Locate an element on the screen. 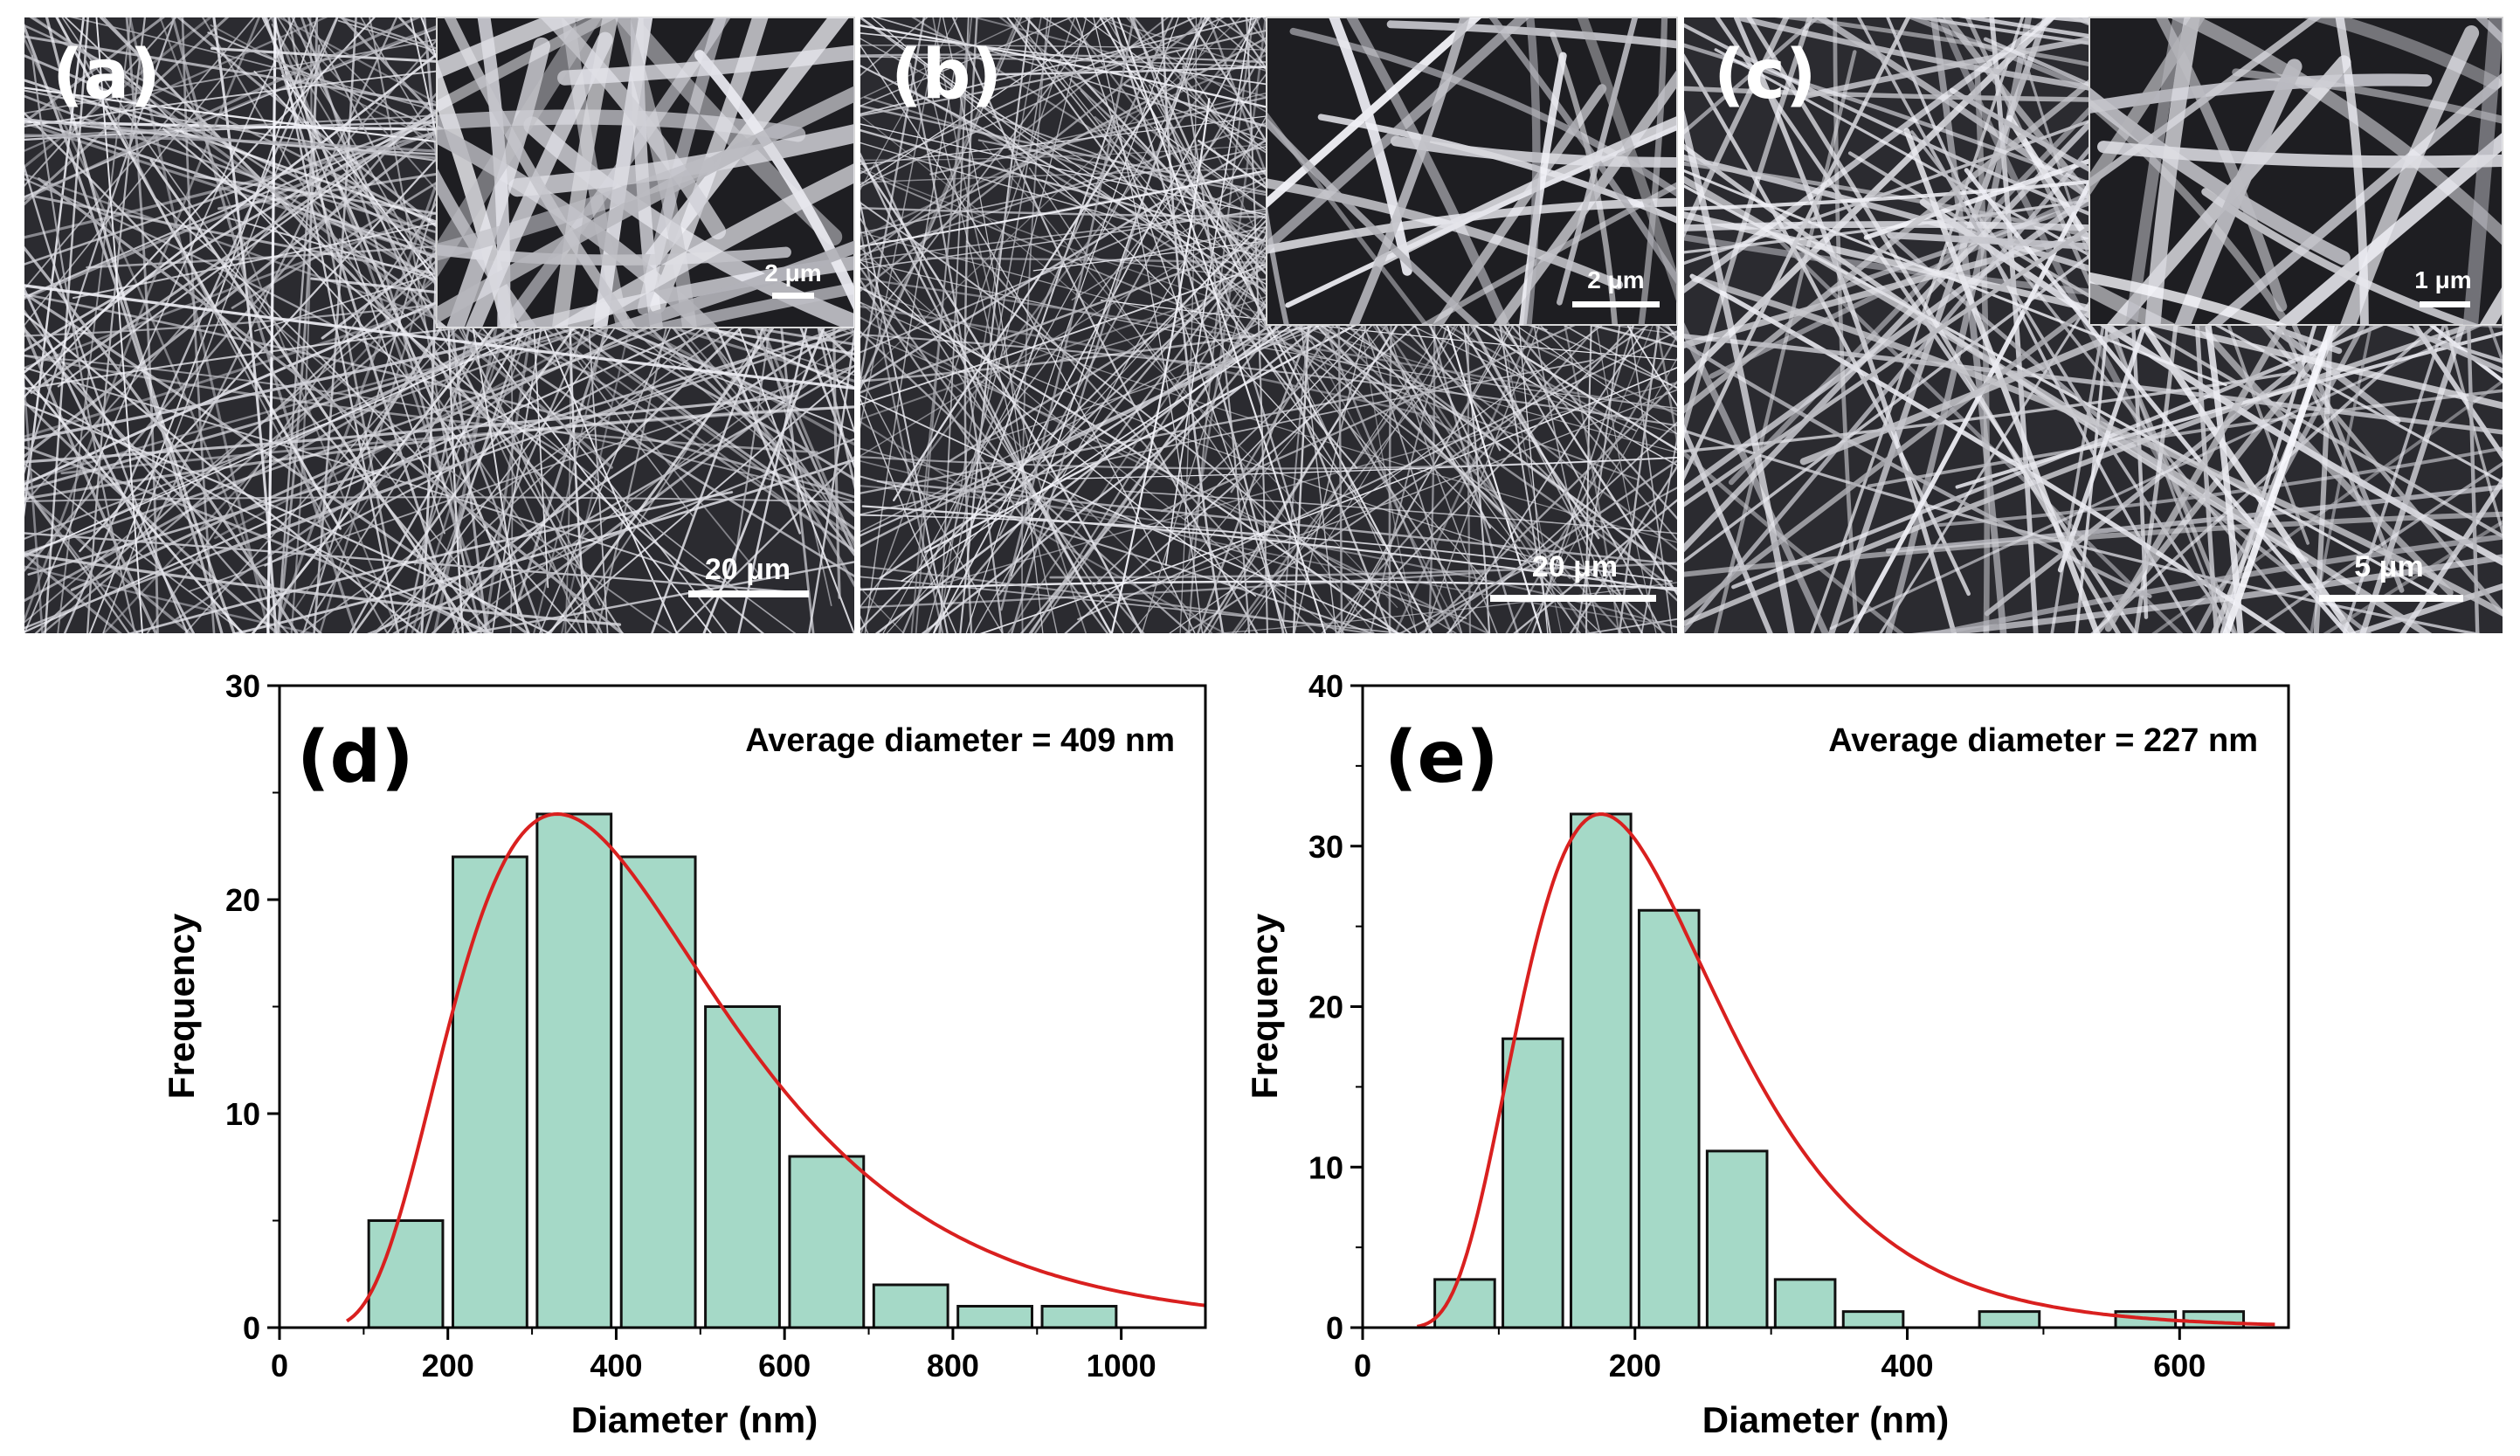  inset-fiber-network-c is located at coordinates (2296, 171).